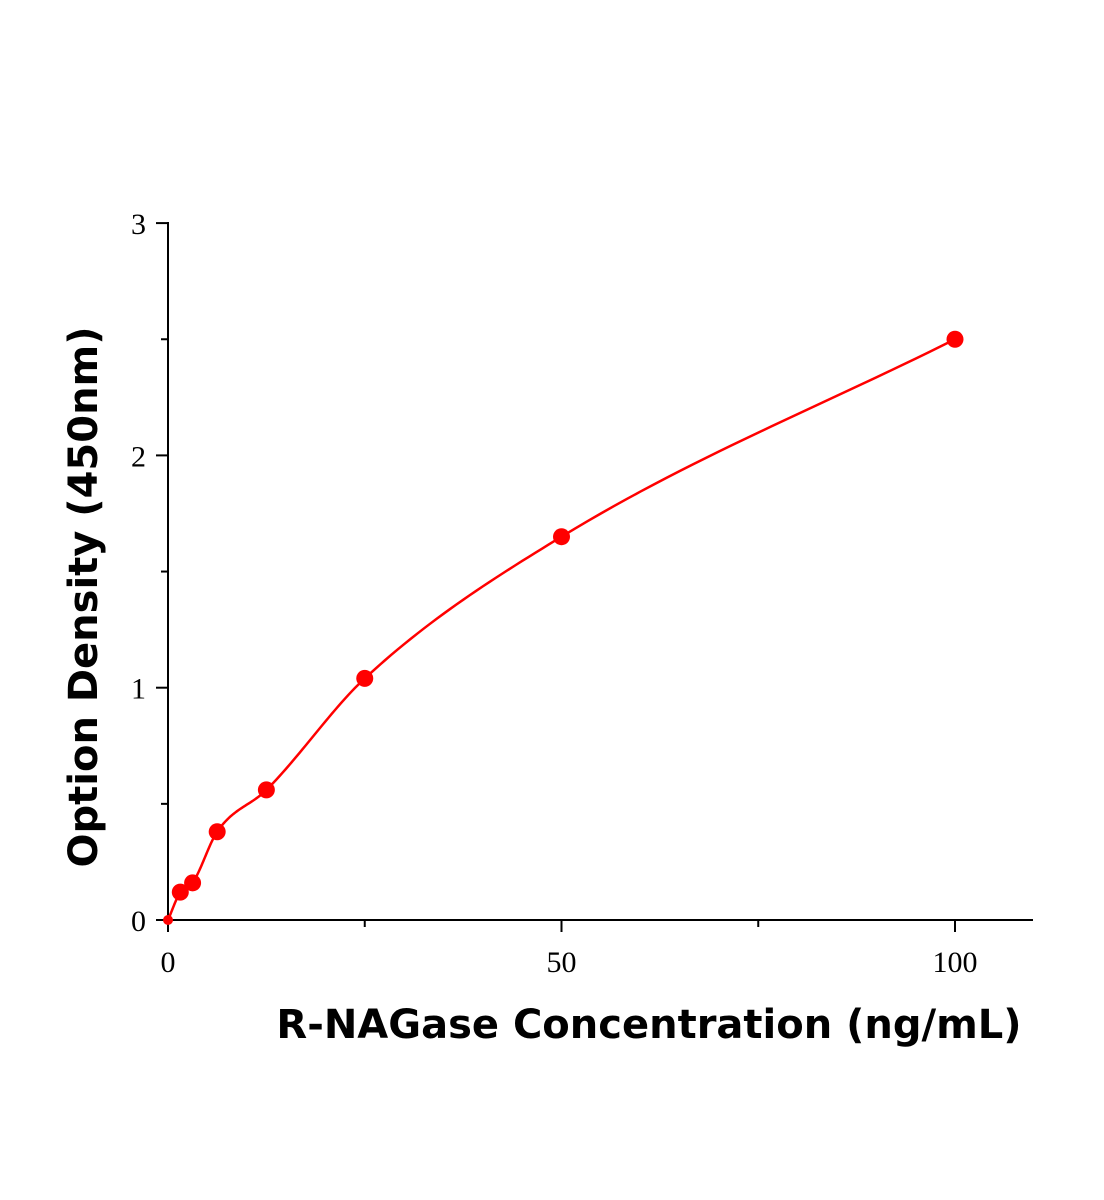 This screenshot has width=1104, height=1200. What do you see at coordinates (562, 962) in the screenshot?
I see `x-tick-label: 50` at bounding box center [562, 962].